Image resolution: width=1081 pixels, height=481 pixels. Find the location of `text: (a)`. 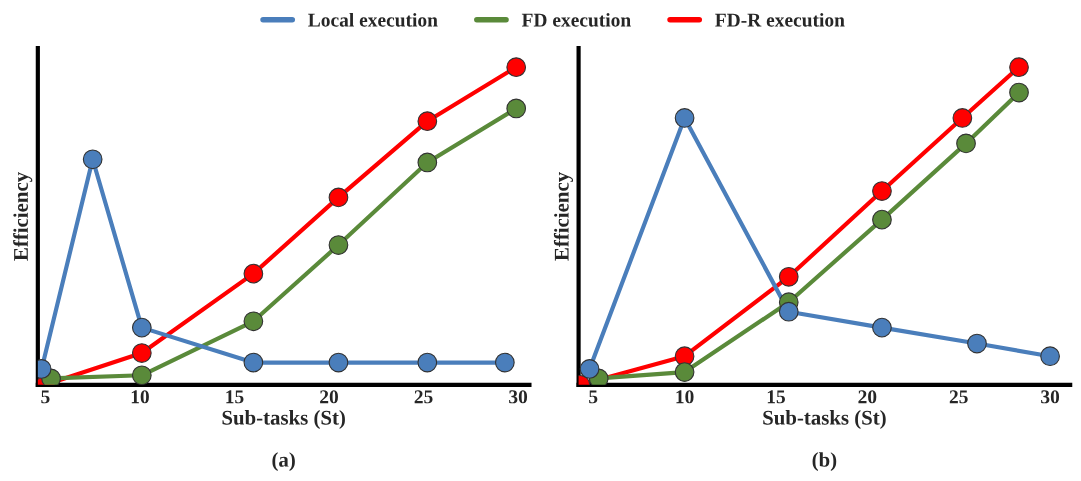

text: (a) is located at coordinates (283, 462).